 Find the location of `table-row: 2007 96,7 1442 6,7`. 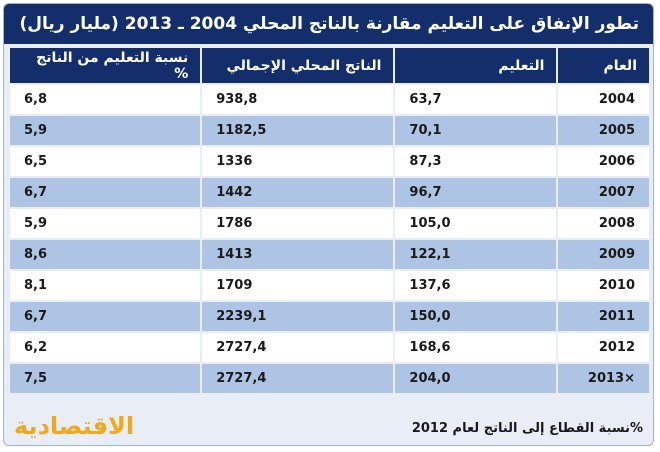

table-row: 2007 96,7 1442 6,7 is located at coordinates (329, 192).